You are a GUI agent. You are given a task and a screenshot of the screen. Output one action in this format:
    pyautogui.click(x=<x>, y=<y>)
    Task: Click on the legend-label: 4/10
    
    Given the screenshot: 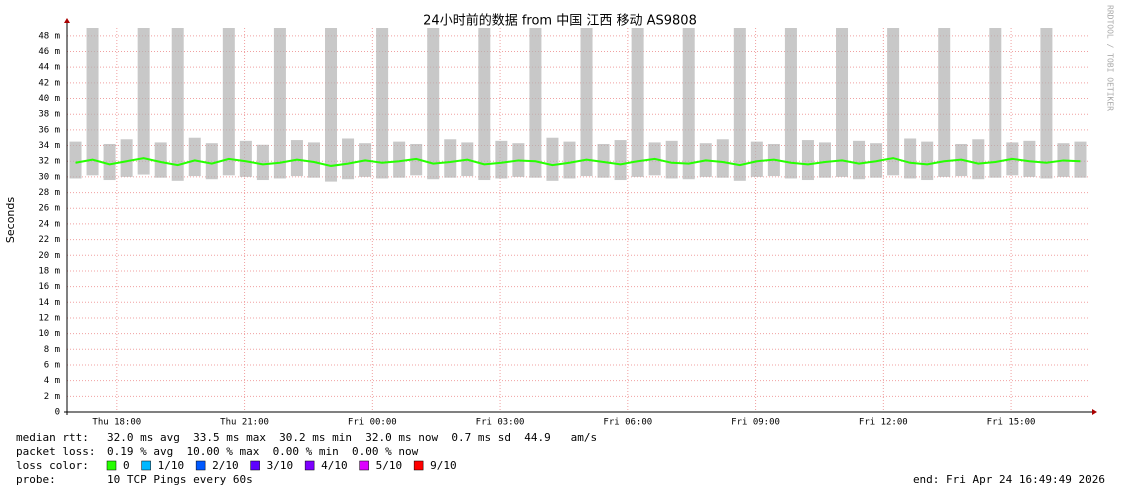 What is the action you would take?
    pyautogui.click(x=334, y=465)
    